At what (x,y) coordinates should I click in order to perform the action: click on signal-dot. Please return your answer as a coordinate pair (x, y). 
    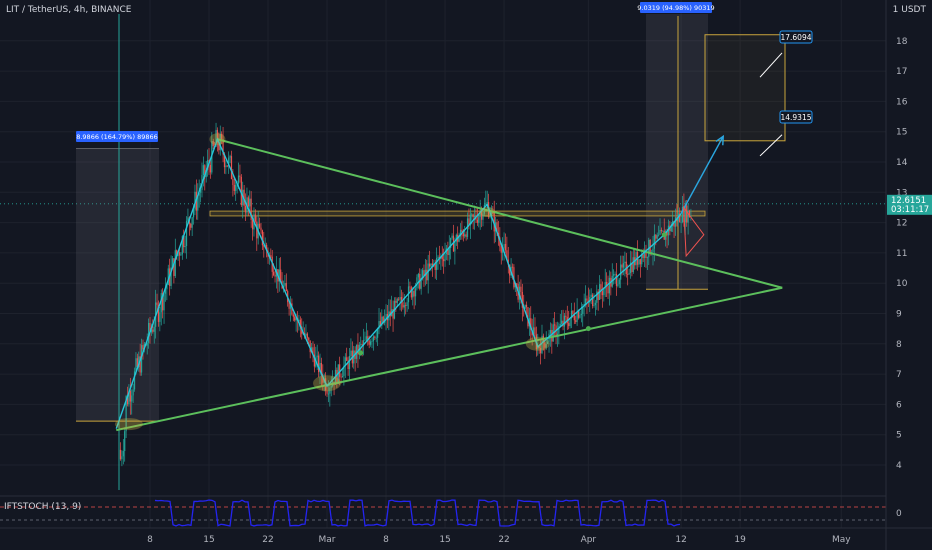
    Looking at the image, I should click on (361, 353).